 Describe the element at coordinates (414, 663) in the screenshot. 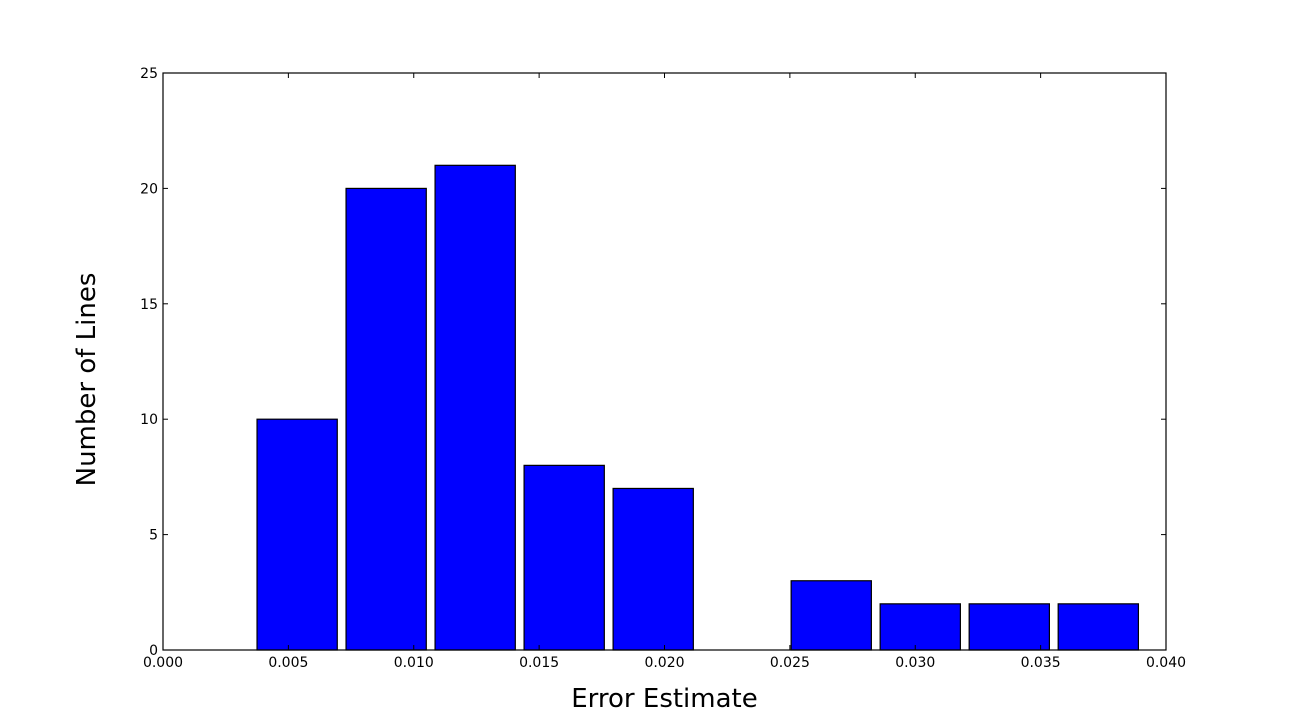

I see `x-tick-label-2: 0.010` at that location.